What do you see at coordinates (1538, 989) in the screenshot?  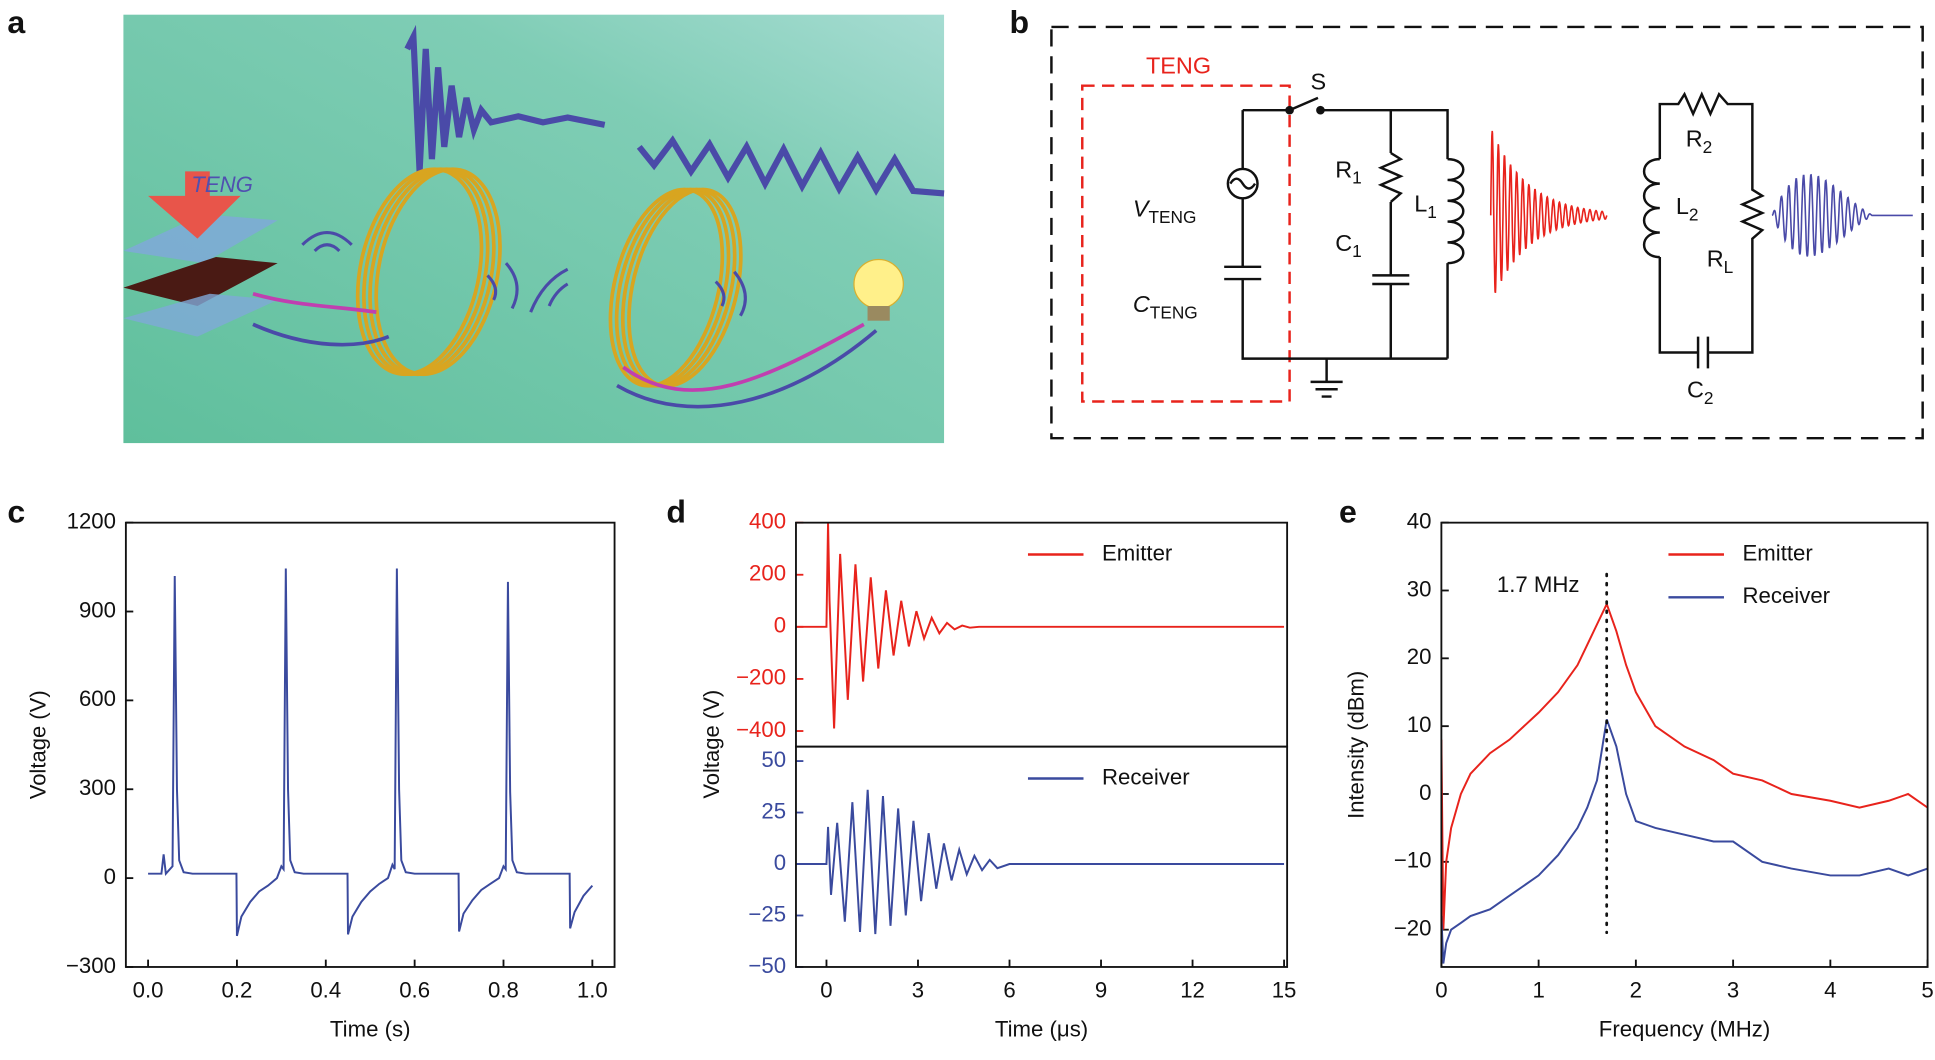 I see `x-tick-label: 1` at bounding box center [1538, 989].